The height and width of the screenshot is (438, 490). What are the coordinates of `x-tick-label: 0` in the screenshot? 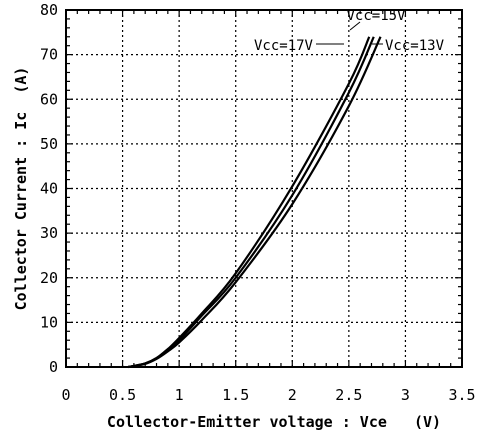 It's located at (65, 395).